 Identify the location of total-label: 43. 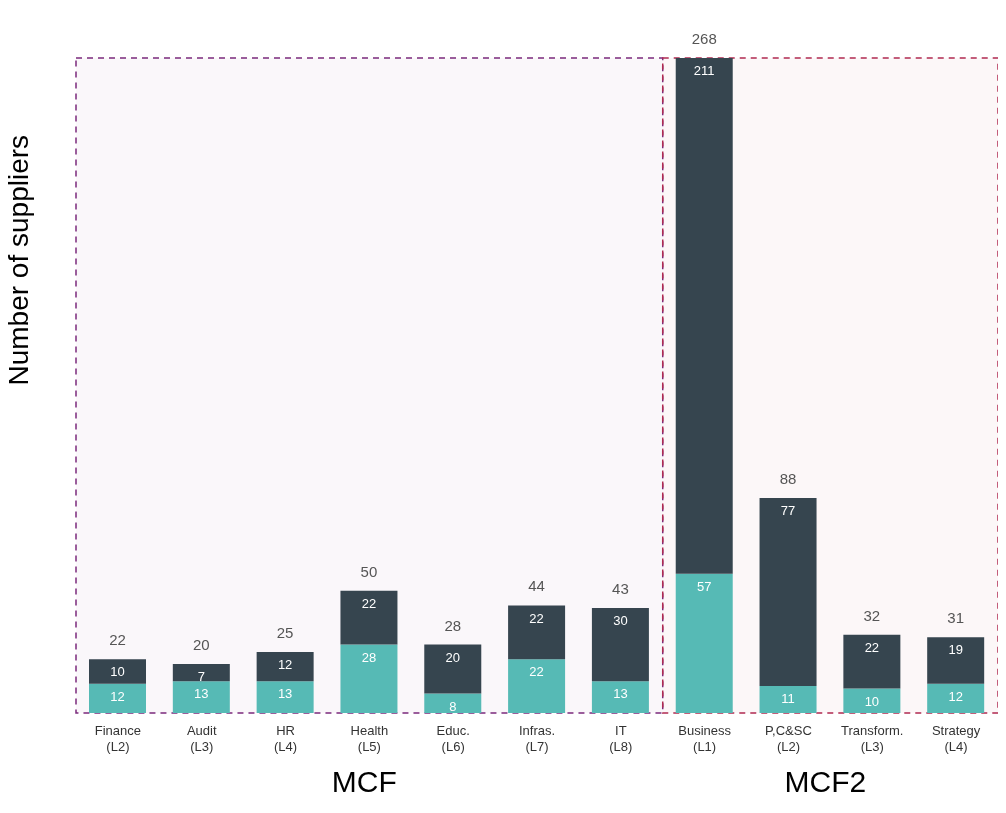
(620, 588).